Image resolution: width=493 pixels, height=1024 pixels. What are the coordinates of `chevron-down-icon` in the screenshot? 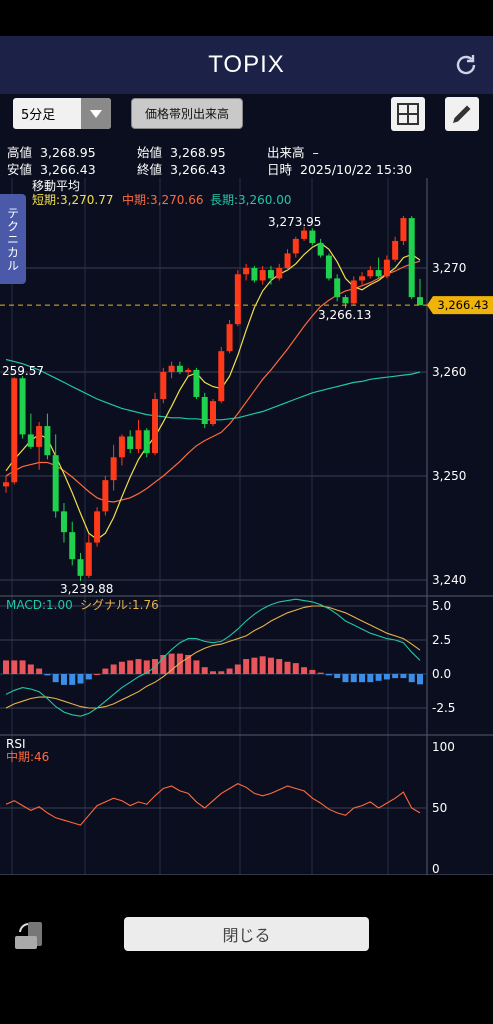 It's located at (96, 113).